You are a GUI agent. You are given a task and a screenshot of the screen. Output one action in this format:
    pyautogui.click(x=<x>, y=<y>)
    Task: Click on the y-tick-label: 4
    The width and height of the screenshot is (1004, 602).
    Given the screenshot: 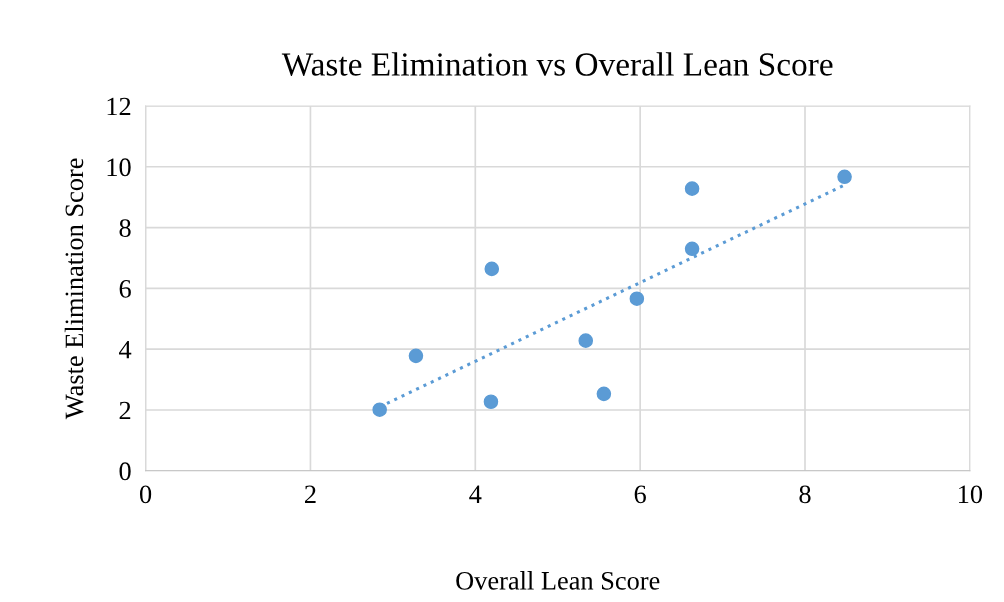 What is the action you would take?
    pyautogui.click(x=125, y=349)
    